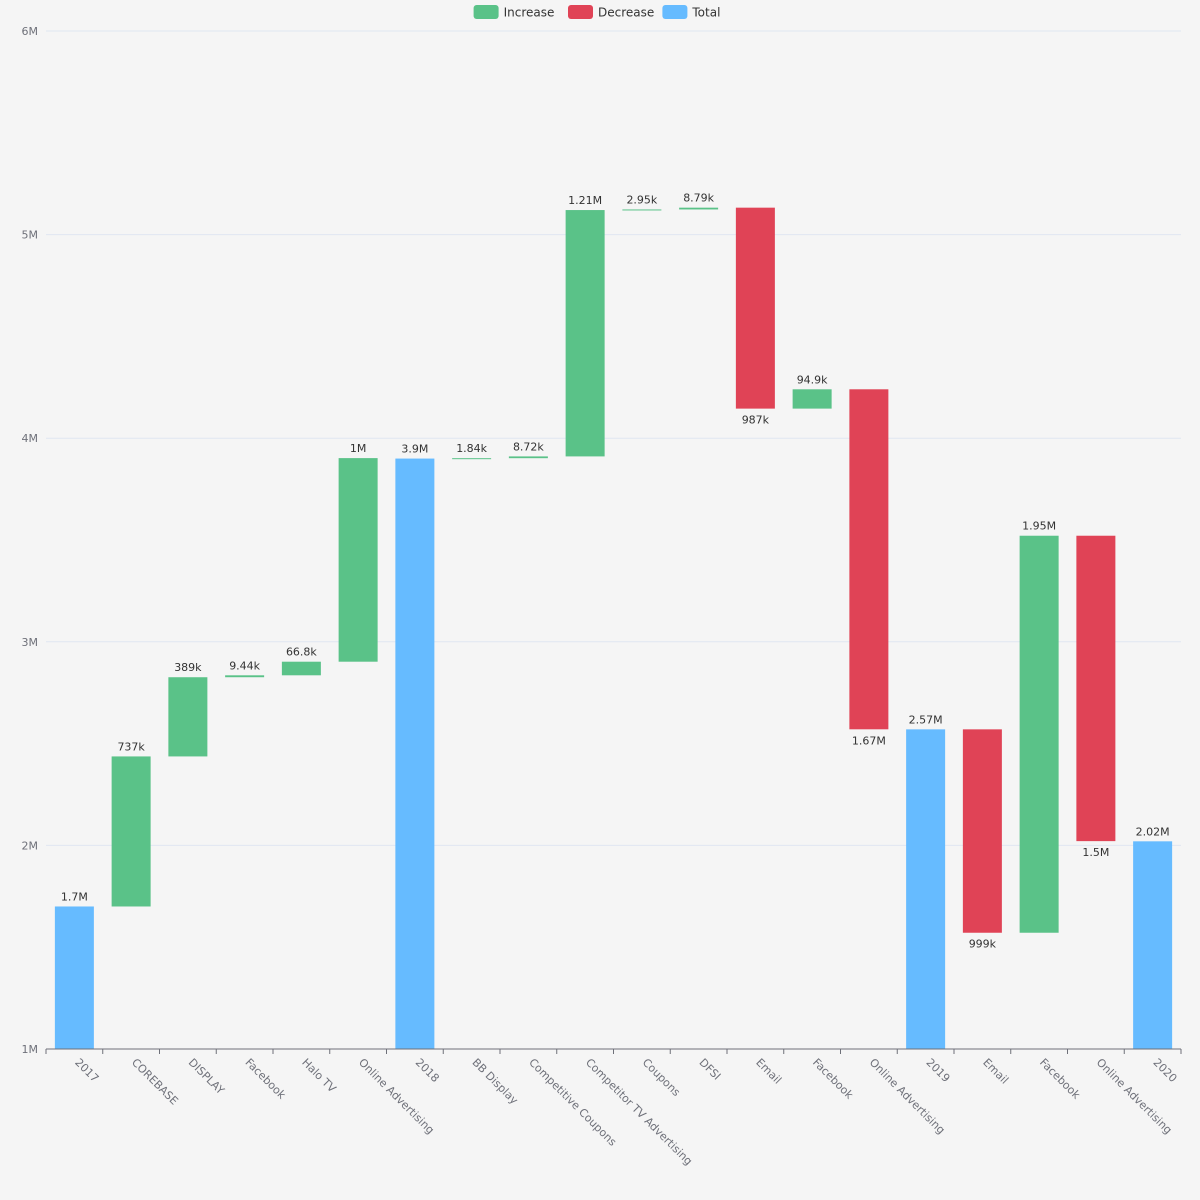 This screenshot has height=1200, width=1200. Describe the element at coordinates (244, 665) in the screenshot. I see `bar-value-label: 9.44k` at that location.